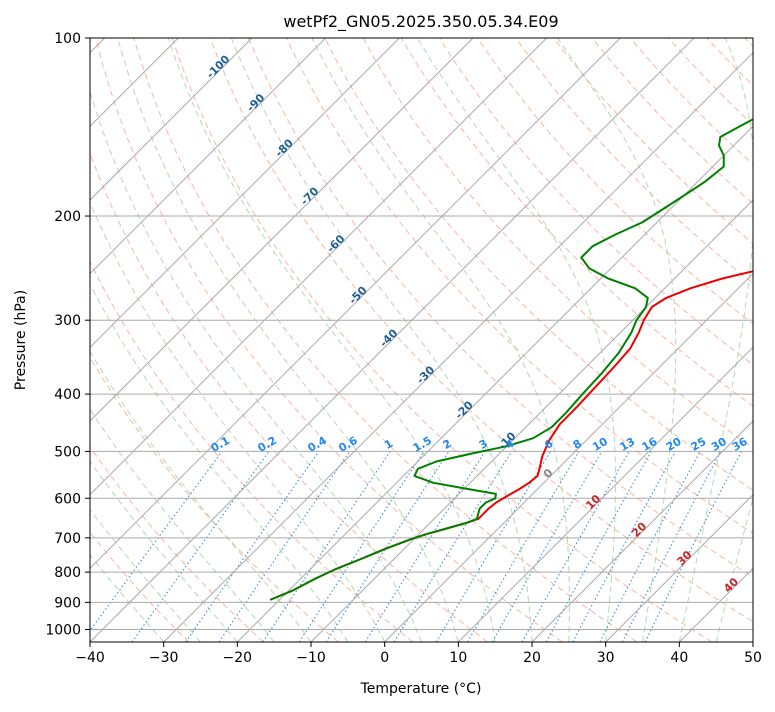 The image size is (775, 712). Describe the element at coordinates (67, 603) in the screenshot. I see `y-tick-label: 900` at that location.